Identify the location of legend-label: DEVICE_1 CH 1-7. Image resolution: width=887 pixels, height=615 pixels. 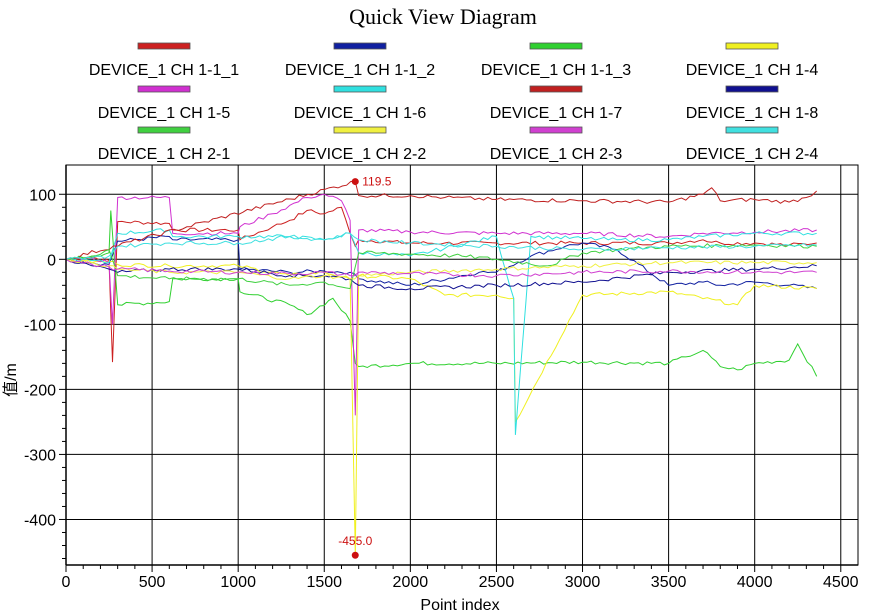
(556, 113).